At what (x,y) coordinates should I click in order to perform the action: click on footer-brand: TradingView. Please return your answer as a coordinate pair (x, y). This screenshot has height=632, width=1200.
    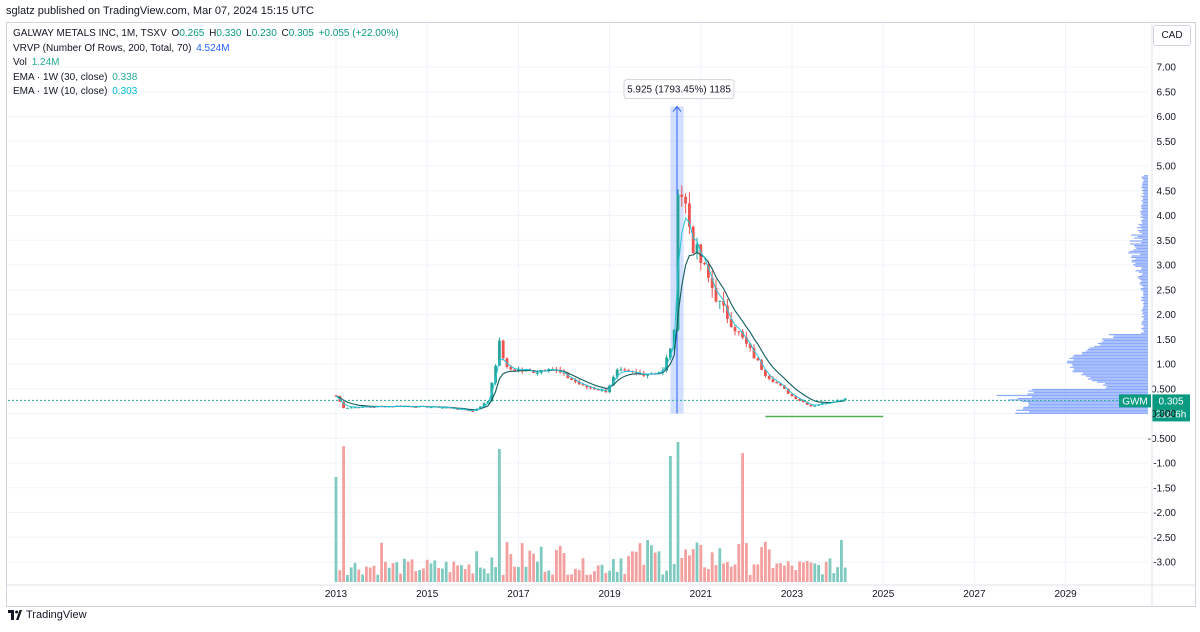
    Looking at the image, I should click on (47, 615).